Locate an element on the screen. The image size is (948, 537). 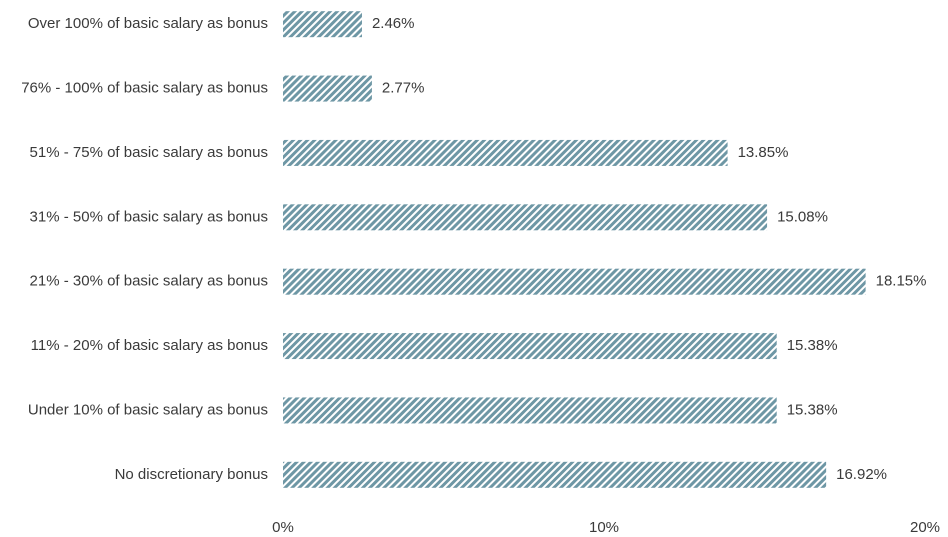
y-tick-label: Under 10% of basic salary as bonus is located at coordinates (148, 409).